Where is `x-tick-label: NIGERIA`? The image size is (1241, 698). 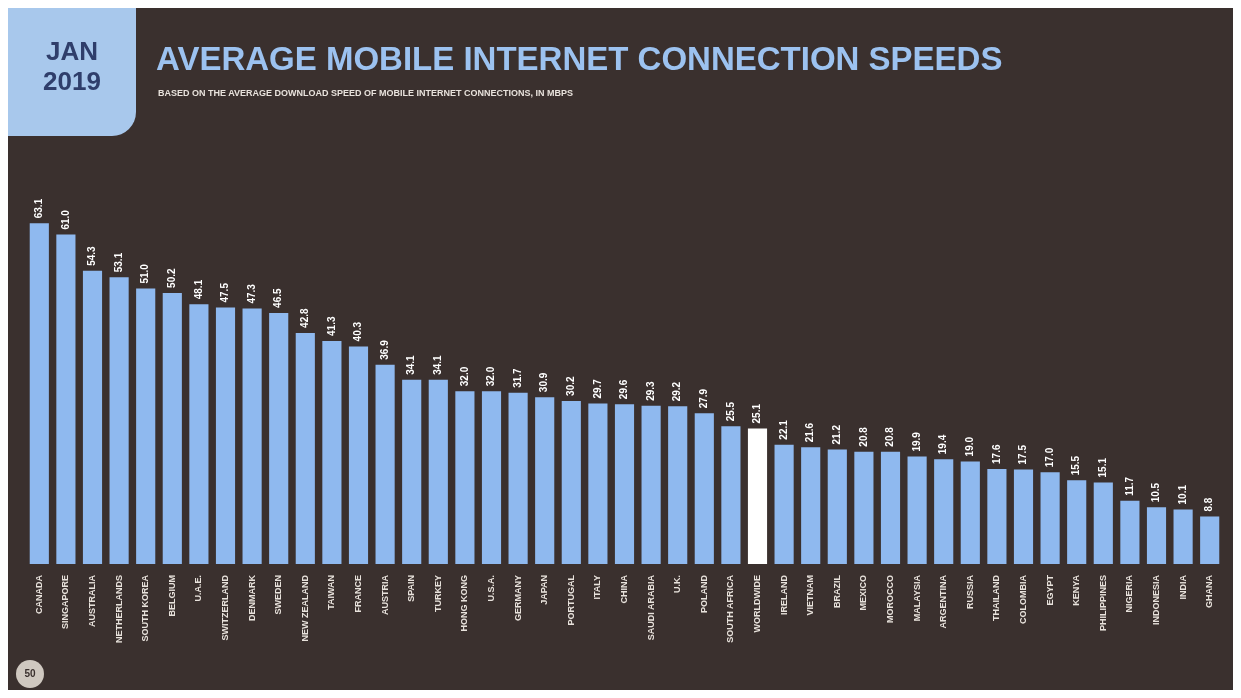 x-tick-label: NIGERIA is located at coordinates (1129, 593).